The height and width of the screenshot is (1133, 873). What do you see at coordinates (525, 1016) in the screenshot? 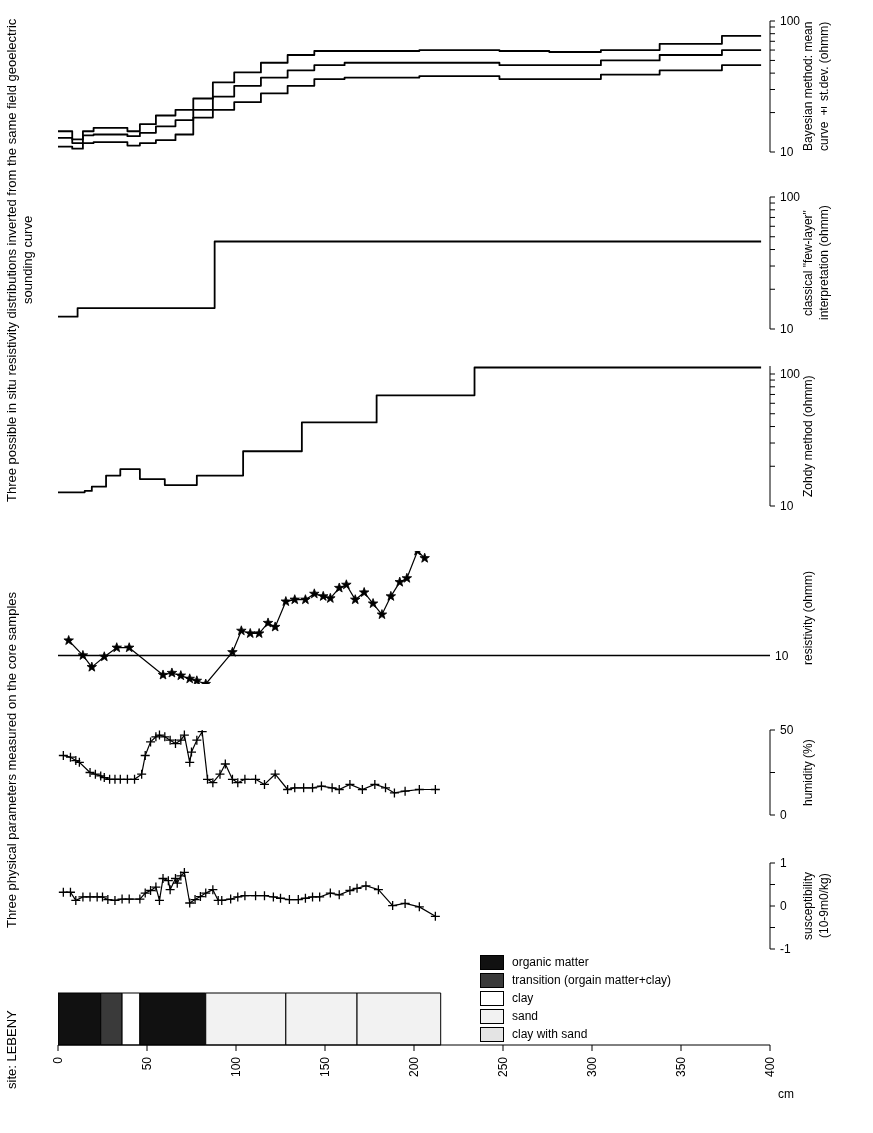
I see `legend-label: sand` at bounding box center [525, 1016].